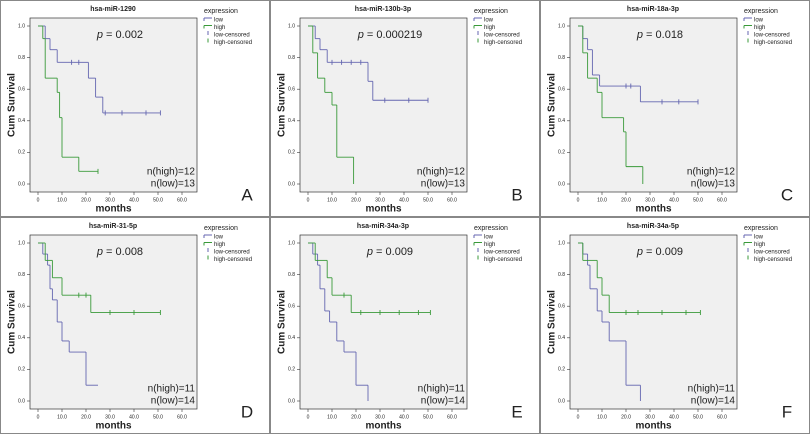  I want to click on chart-title: hsa-miR-130b-3p, so click(383, 9).